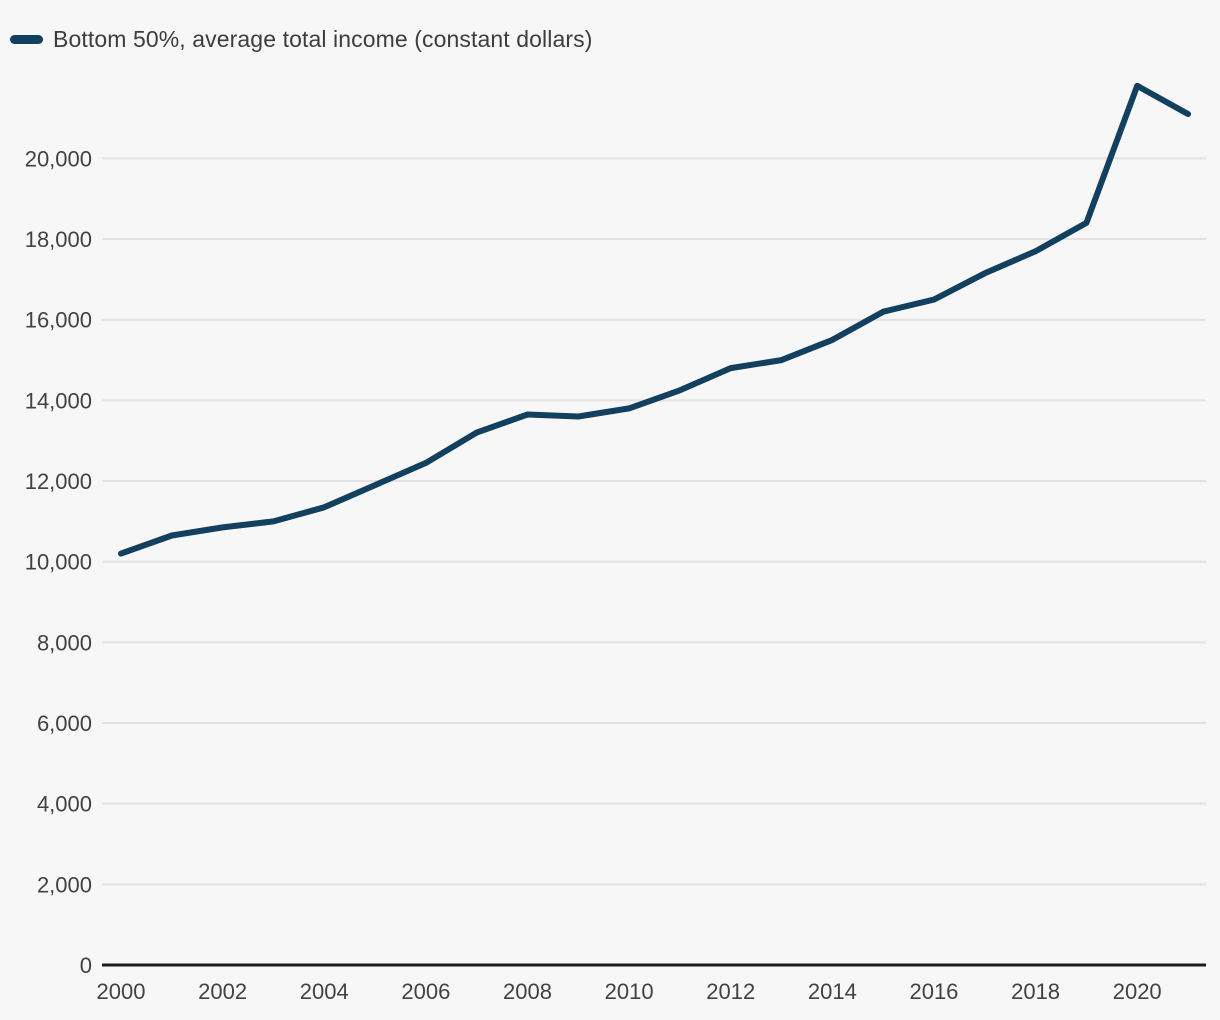 Image resolution: width=1220 pixels, height=1020 pixels. What do you see at coordinates (86, 965) in the screenshot?
I see `y-tick-label: 0` at bounding box center [86, 965].